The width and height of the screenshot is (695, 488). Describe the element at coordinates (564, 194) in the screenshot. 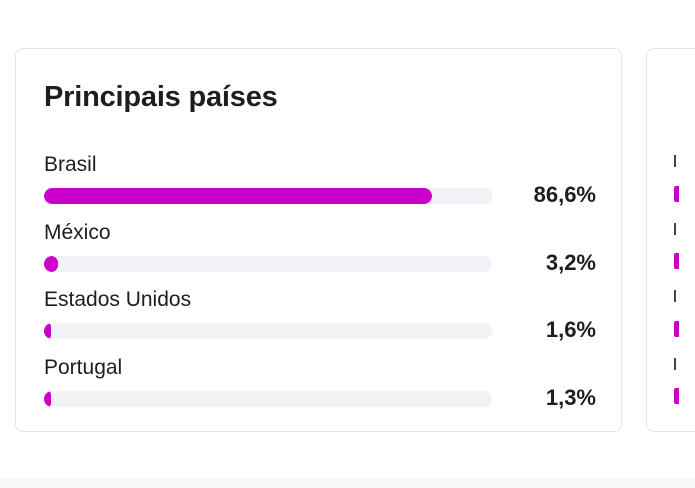

I see `country-percentage: 86,6%` at that location.